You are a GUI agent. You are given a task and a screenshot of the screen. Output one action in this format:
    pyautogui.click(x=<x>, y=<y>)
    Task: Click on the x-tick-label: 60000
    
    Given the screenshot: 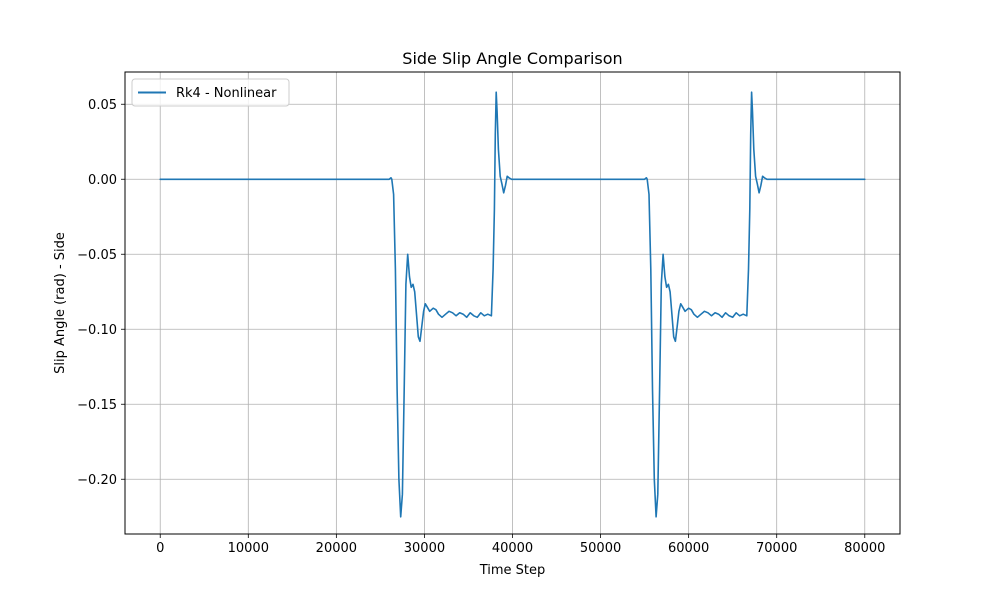 What is the action you would take?
    pyautogui.click(x=688, y=548)
    